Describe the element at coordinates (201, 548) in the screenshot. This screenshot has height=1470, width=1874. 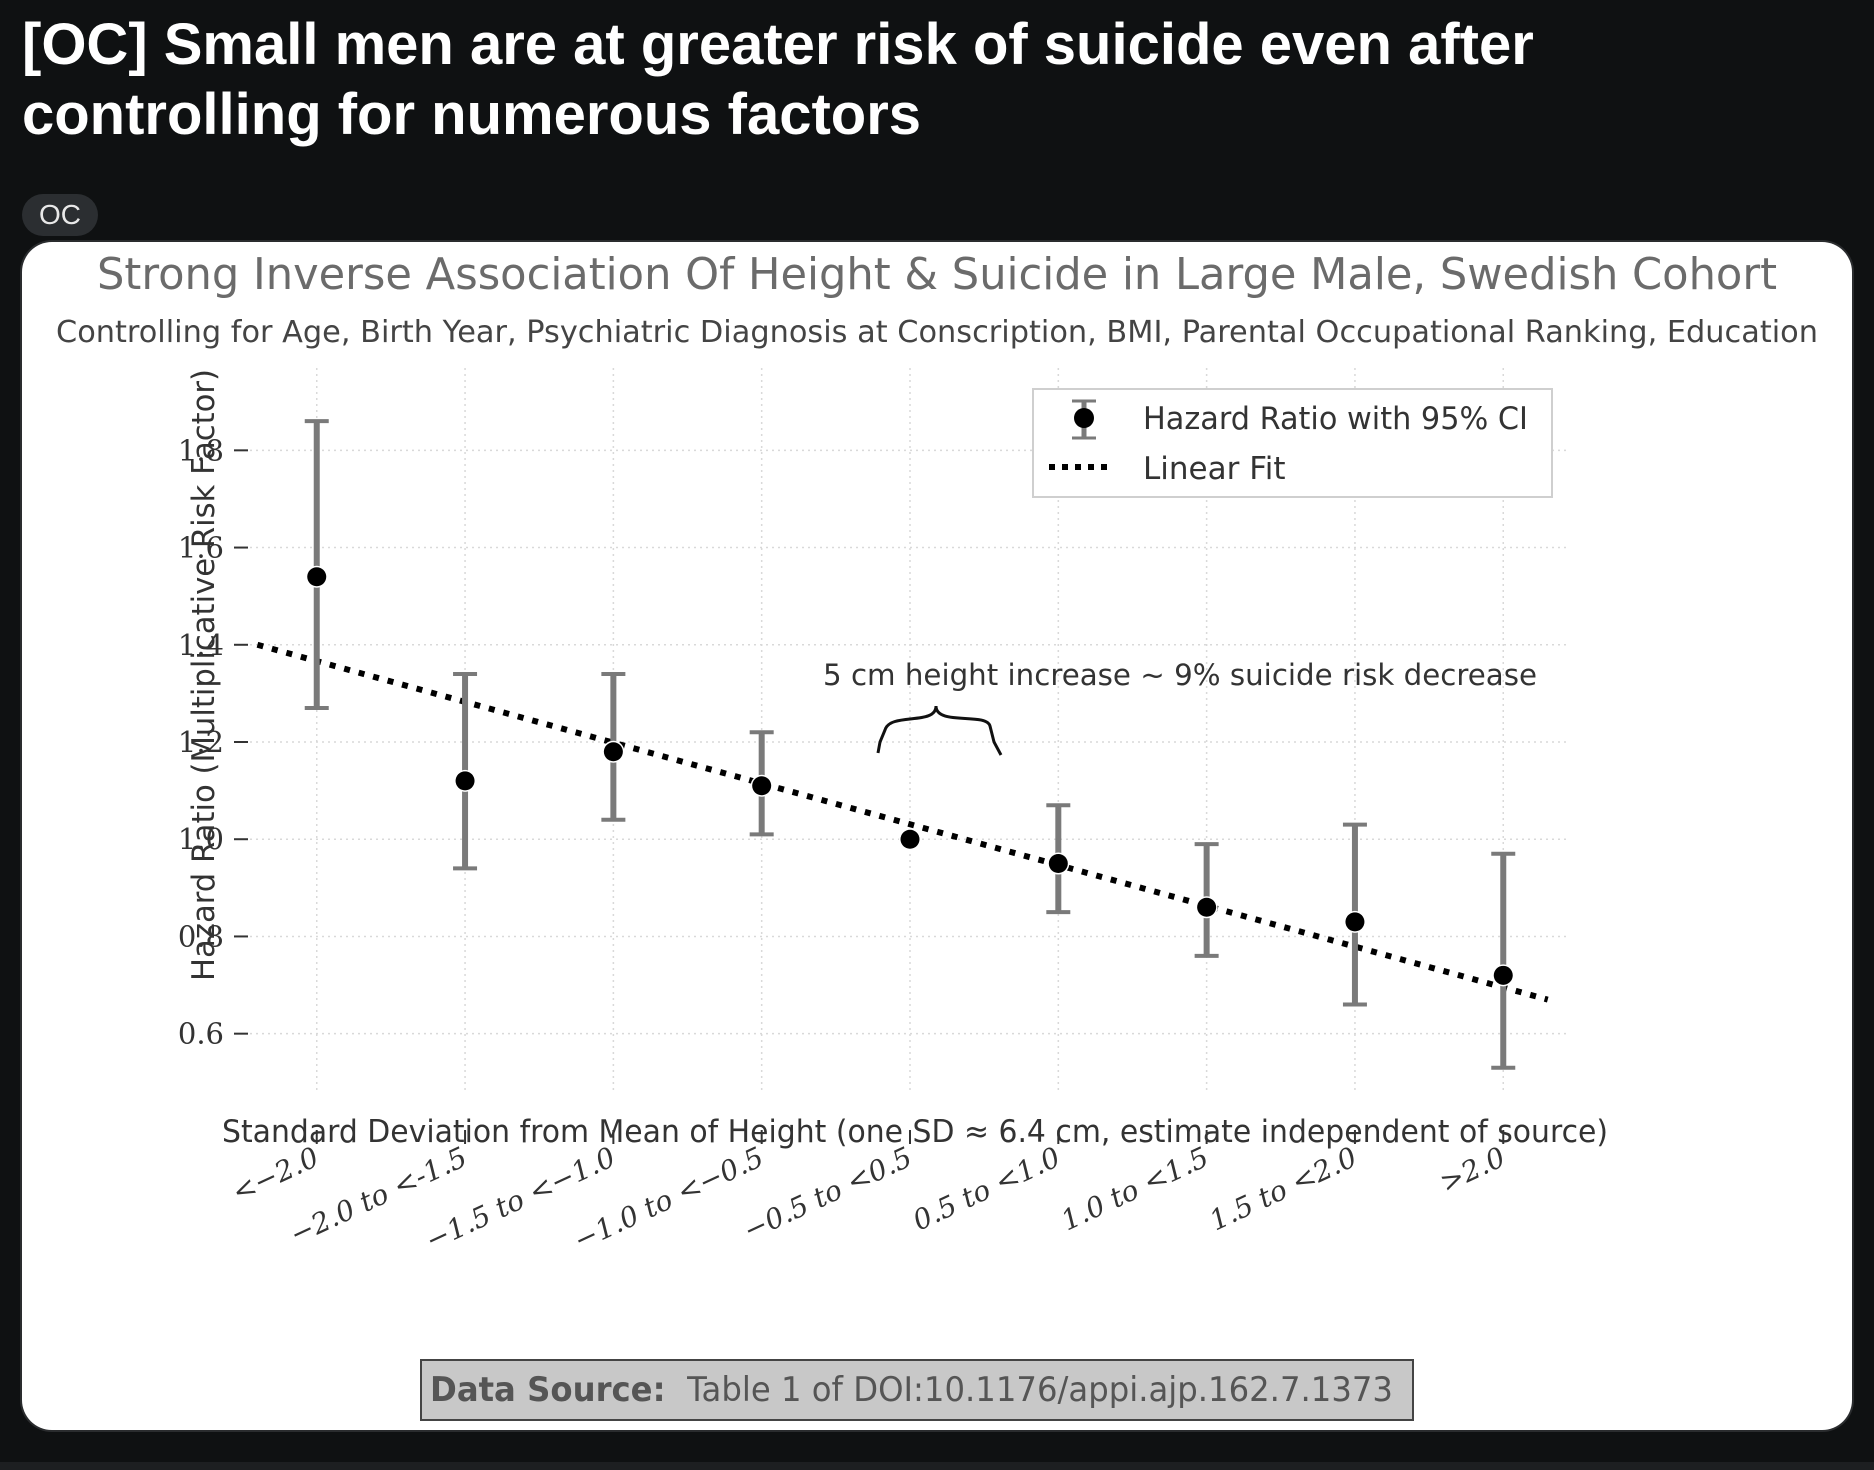
I see `y-tick-label: 1.6` at that location.